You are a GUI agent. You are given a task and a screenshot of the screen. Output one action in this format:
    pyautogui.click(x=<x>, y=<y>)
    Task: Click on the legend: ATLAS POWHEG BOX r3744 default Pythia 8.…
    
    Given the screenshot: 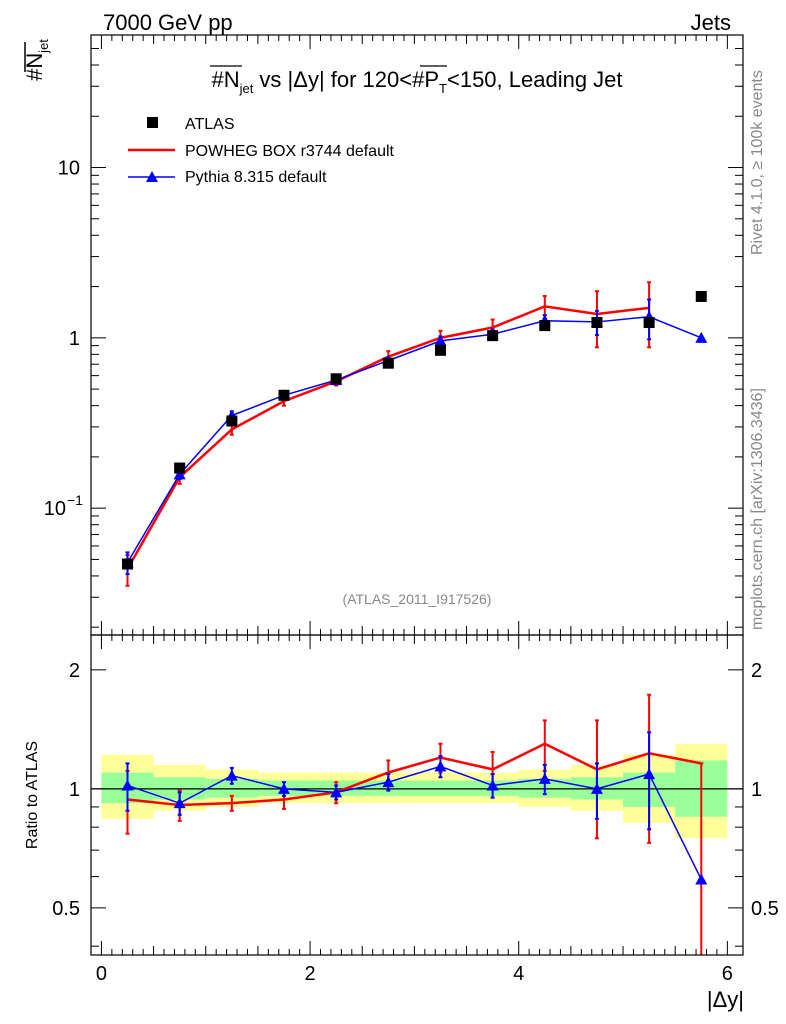 What is the action you would take?
    pyautogui.click(x=261, y=151)
    